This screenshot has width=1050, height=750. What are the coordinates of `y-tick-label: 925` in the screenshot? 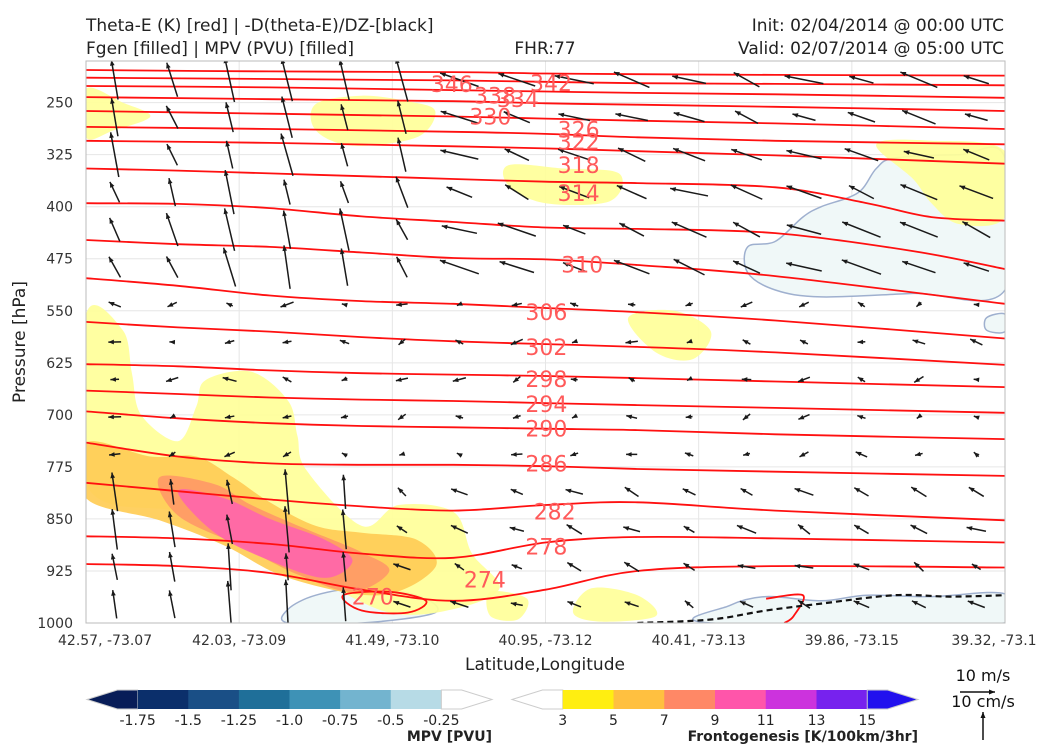 It's located at (59, 572).